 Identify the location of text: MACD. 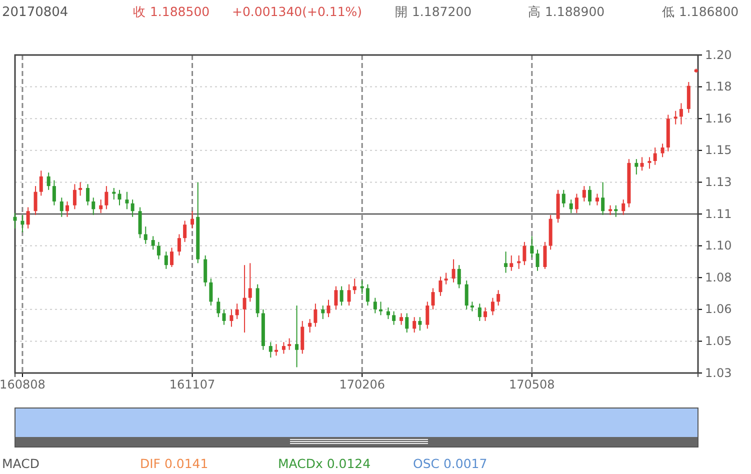
(21, 463).